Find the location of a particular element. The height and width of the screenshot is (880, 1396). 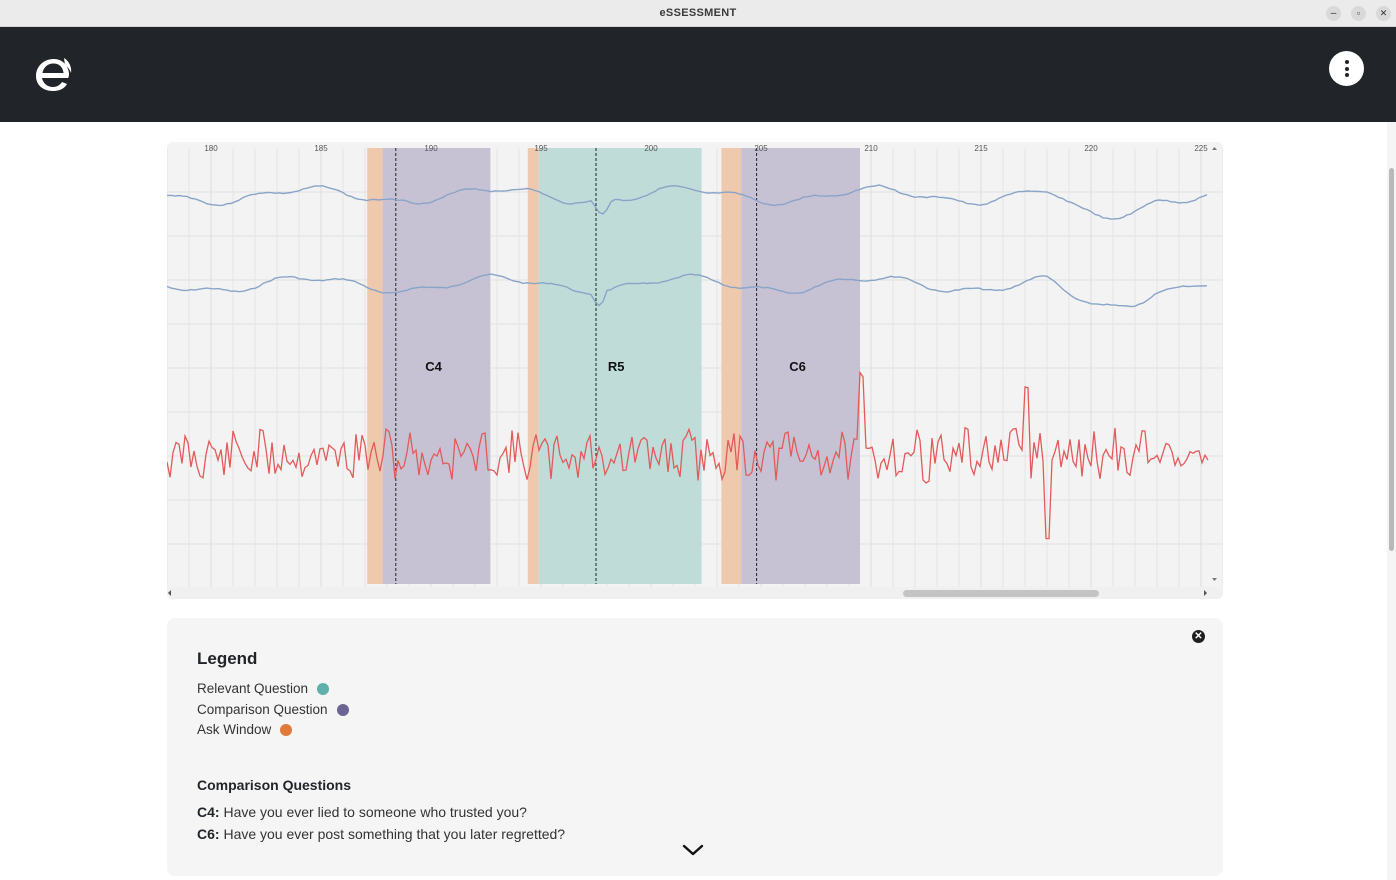

comparison-dot-icon is located at coordinates (342, 709).